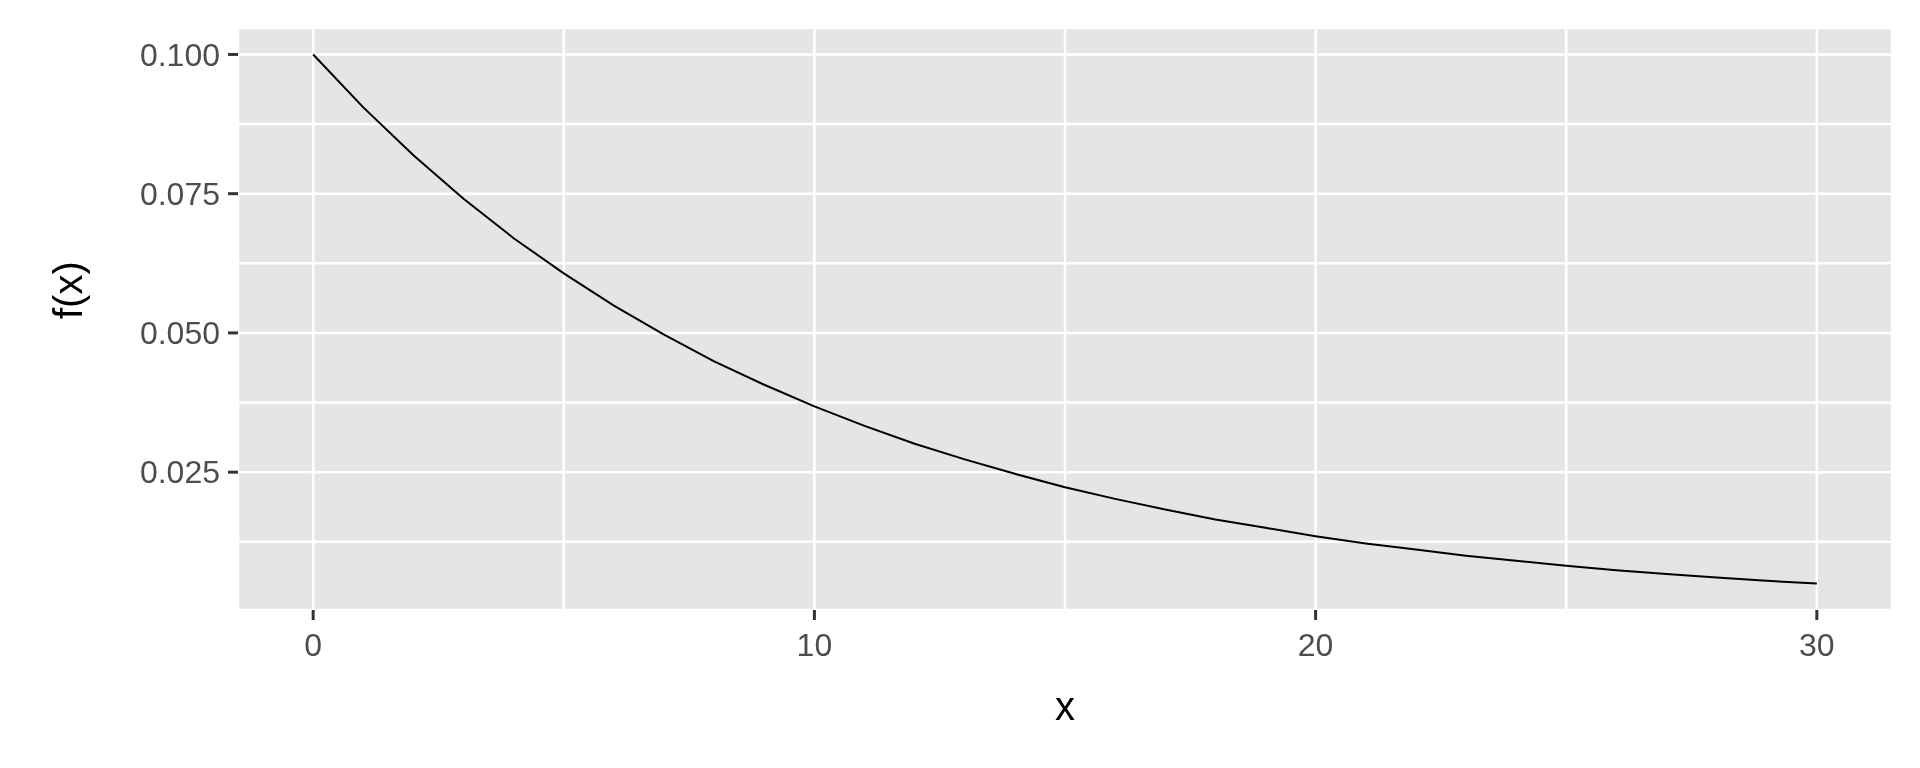 This screenshot has height=768, width=1920. I want to click on y-tick-label: 0.025, so click(179, 472).